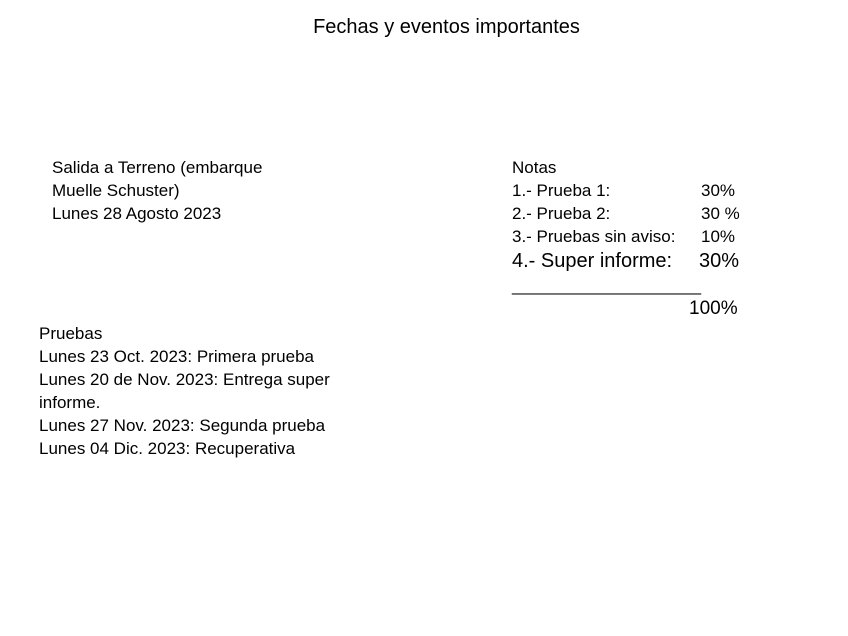  What do you see at coordinates (70, 402) in the screenshot?
I see `test-date-line: informe.` at bounding box center [70, 402].